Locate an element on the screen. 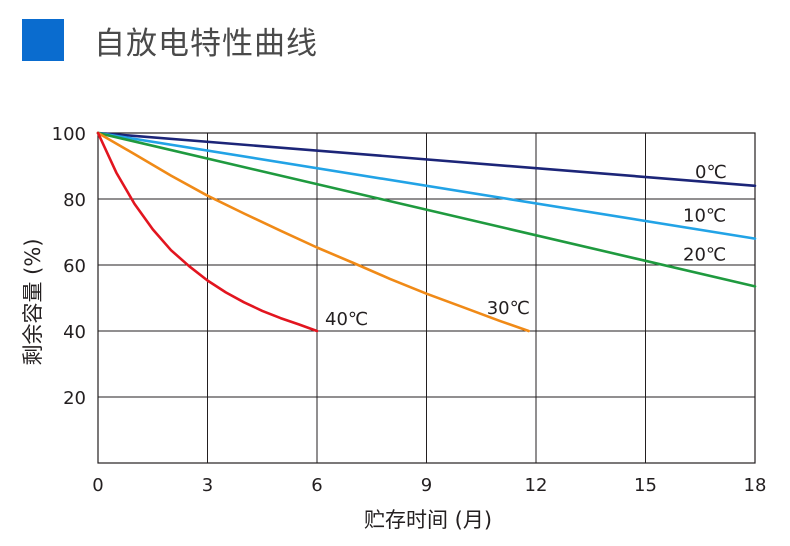 This screenshot has width=790, height=546. y-tick-label: 20 is located at coordinates (74, 398).